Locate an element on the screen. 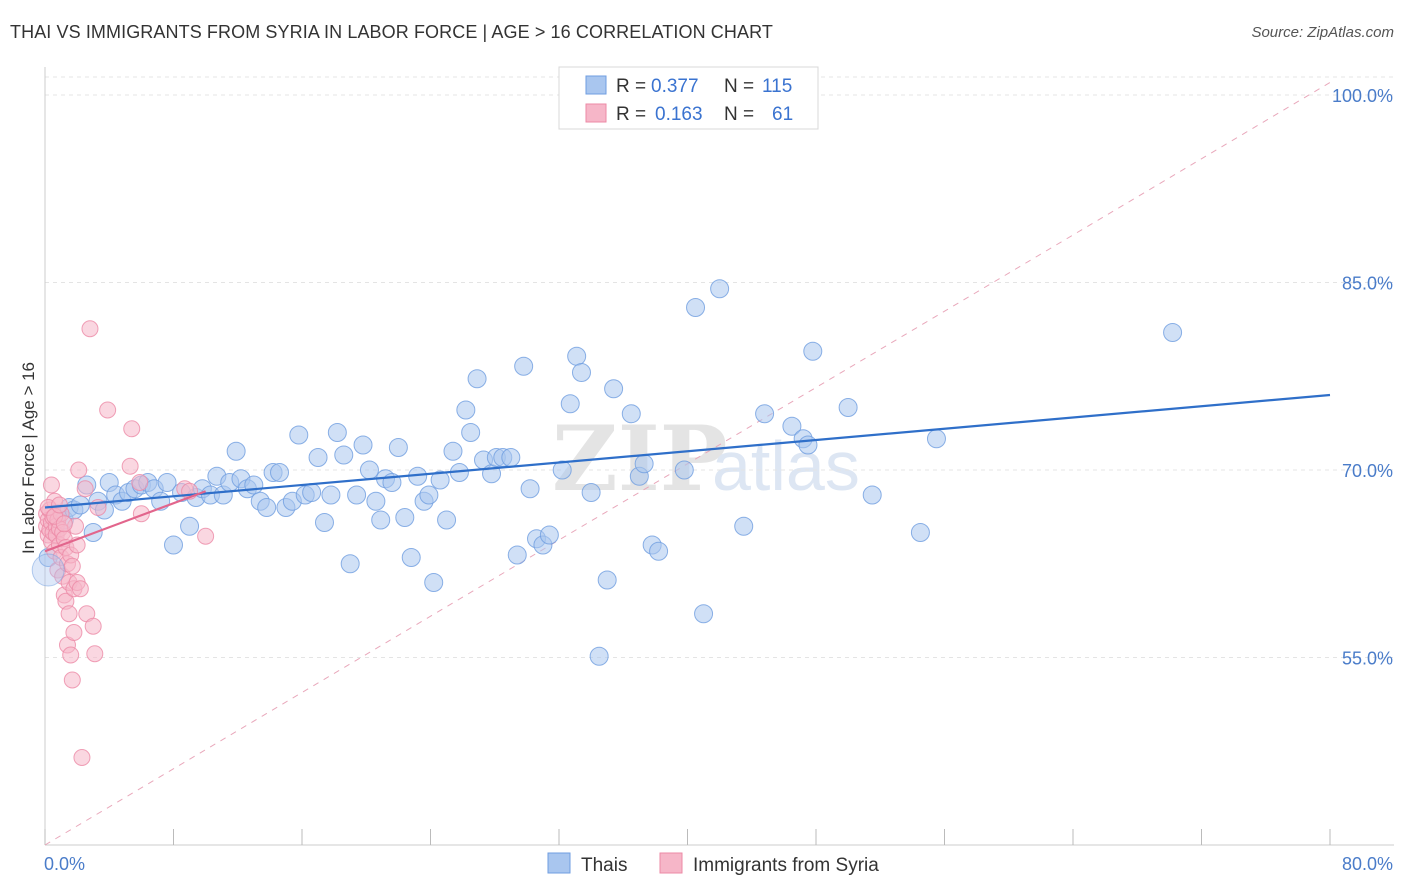 The image size is (1406, 892). watermark-atlas: atlas is located at coordinates (786, 466).